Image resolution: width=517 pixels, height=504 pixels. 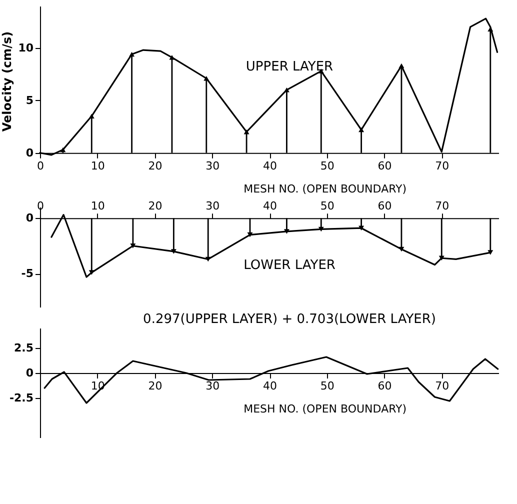 I want to click on chart-title: 0.297(UPPER LAYER) + 0.703(LOWER LAYER), so click(x=289, y=319).